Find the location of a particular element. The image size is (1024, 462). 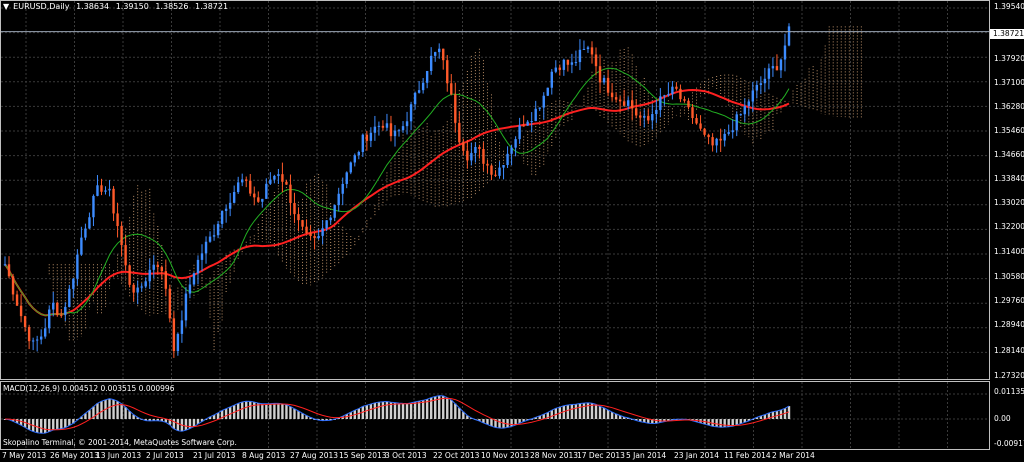

price-tick: 1.32200 is located at coordinates (1009, 226).